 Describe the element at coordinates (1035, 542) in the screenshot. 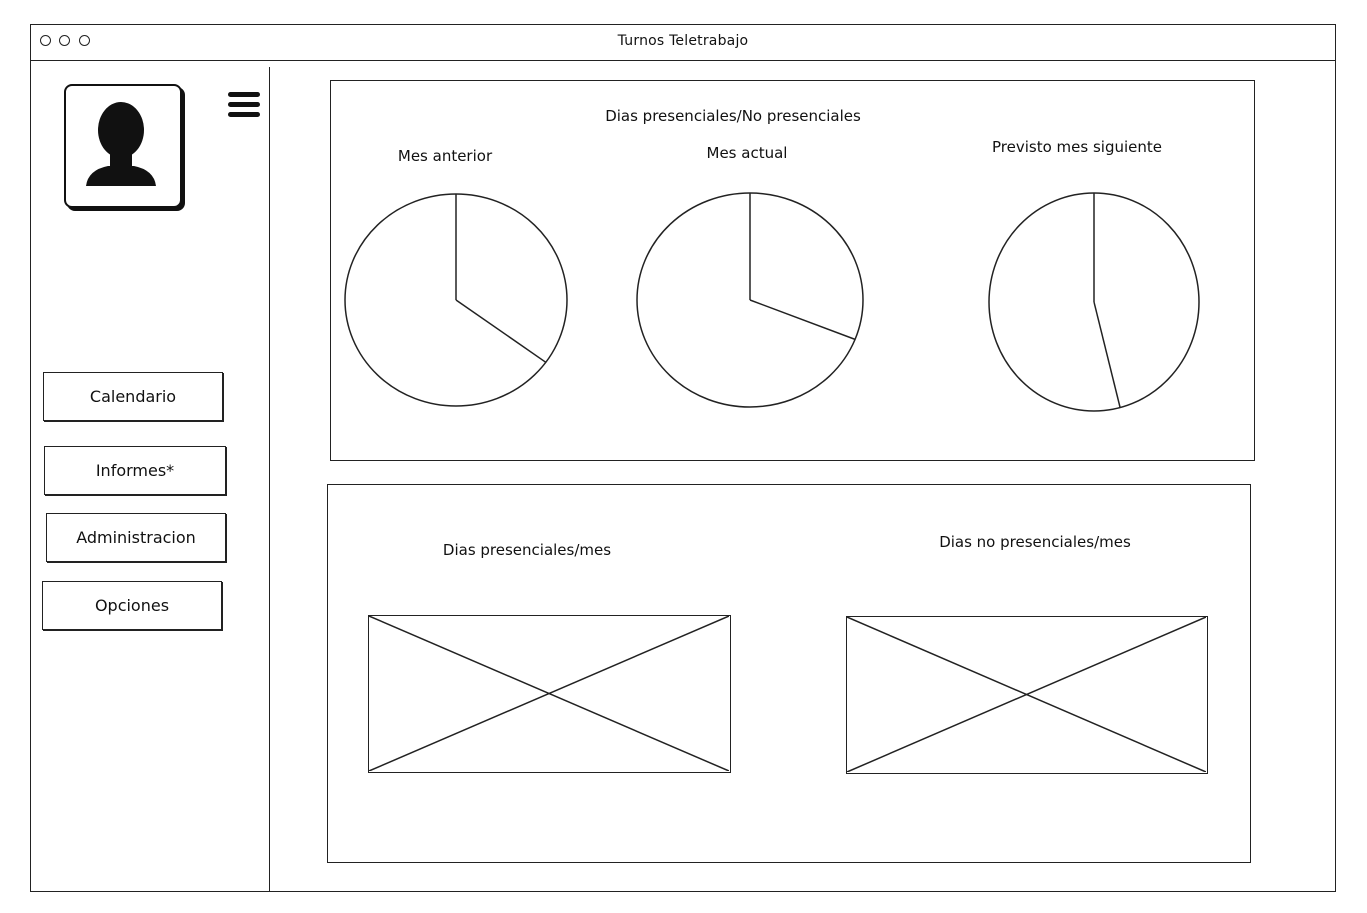

I see `no-presencial-chart-title: Dias no presenciales/mes` at that location.